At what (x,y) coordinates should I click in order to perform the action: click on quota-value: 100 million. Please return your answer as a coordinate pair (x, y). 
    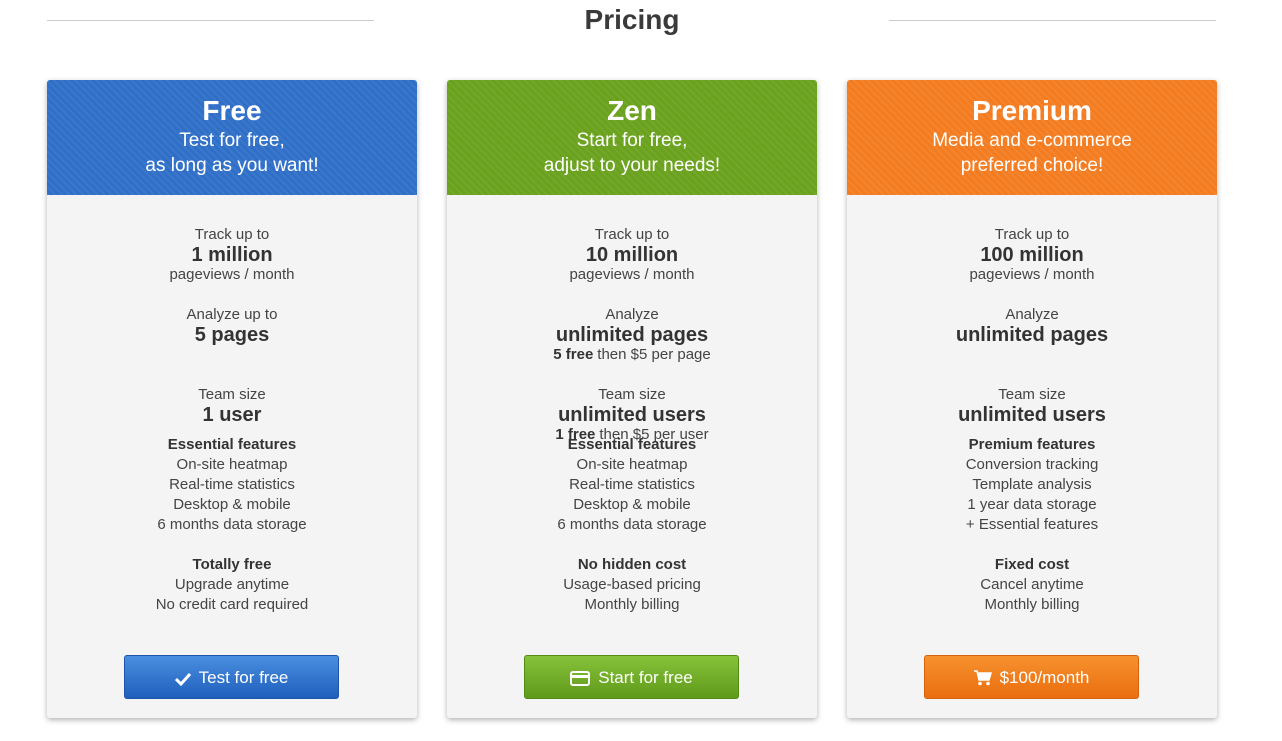
    Looking at the image, I should click on (1032, 255).